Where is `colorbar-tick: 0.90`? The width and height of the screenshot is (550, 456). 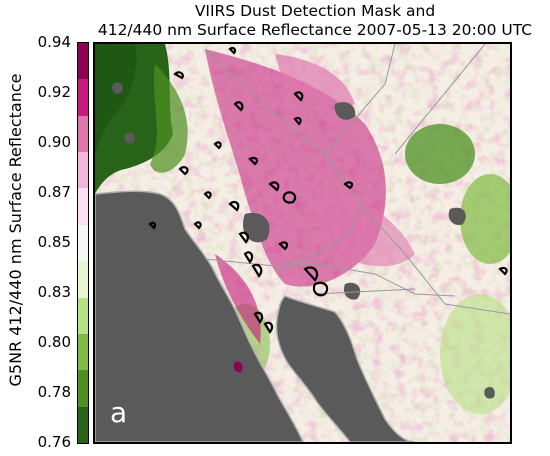
colorbar-tick: 0.90 is located at coordinates (54, 142).